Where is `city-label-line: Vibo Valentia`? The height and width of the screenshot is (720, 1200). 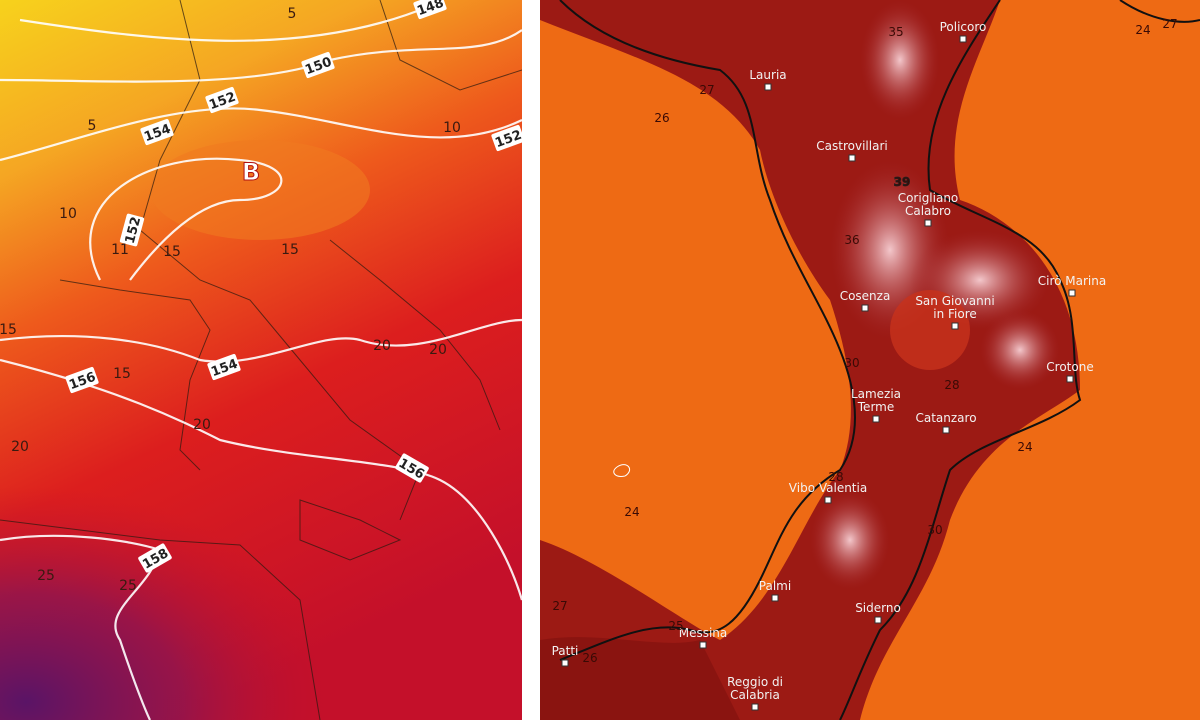
city-label-line: Vibo Valentia is located at coordinates (828, 488).